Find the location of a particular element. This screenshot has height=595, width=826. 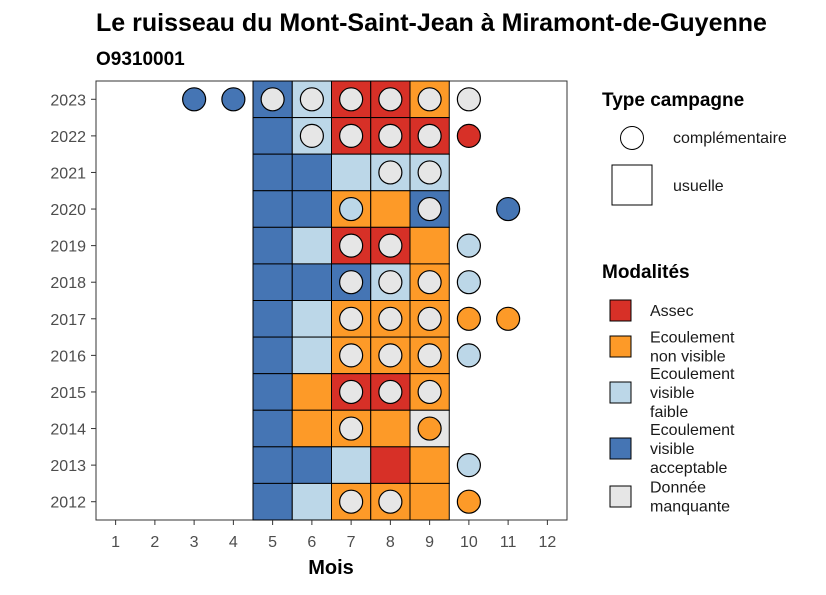

legend-label-complementaire: complémentaire is located at coordinates (730, 138).